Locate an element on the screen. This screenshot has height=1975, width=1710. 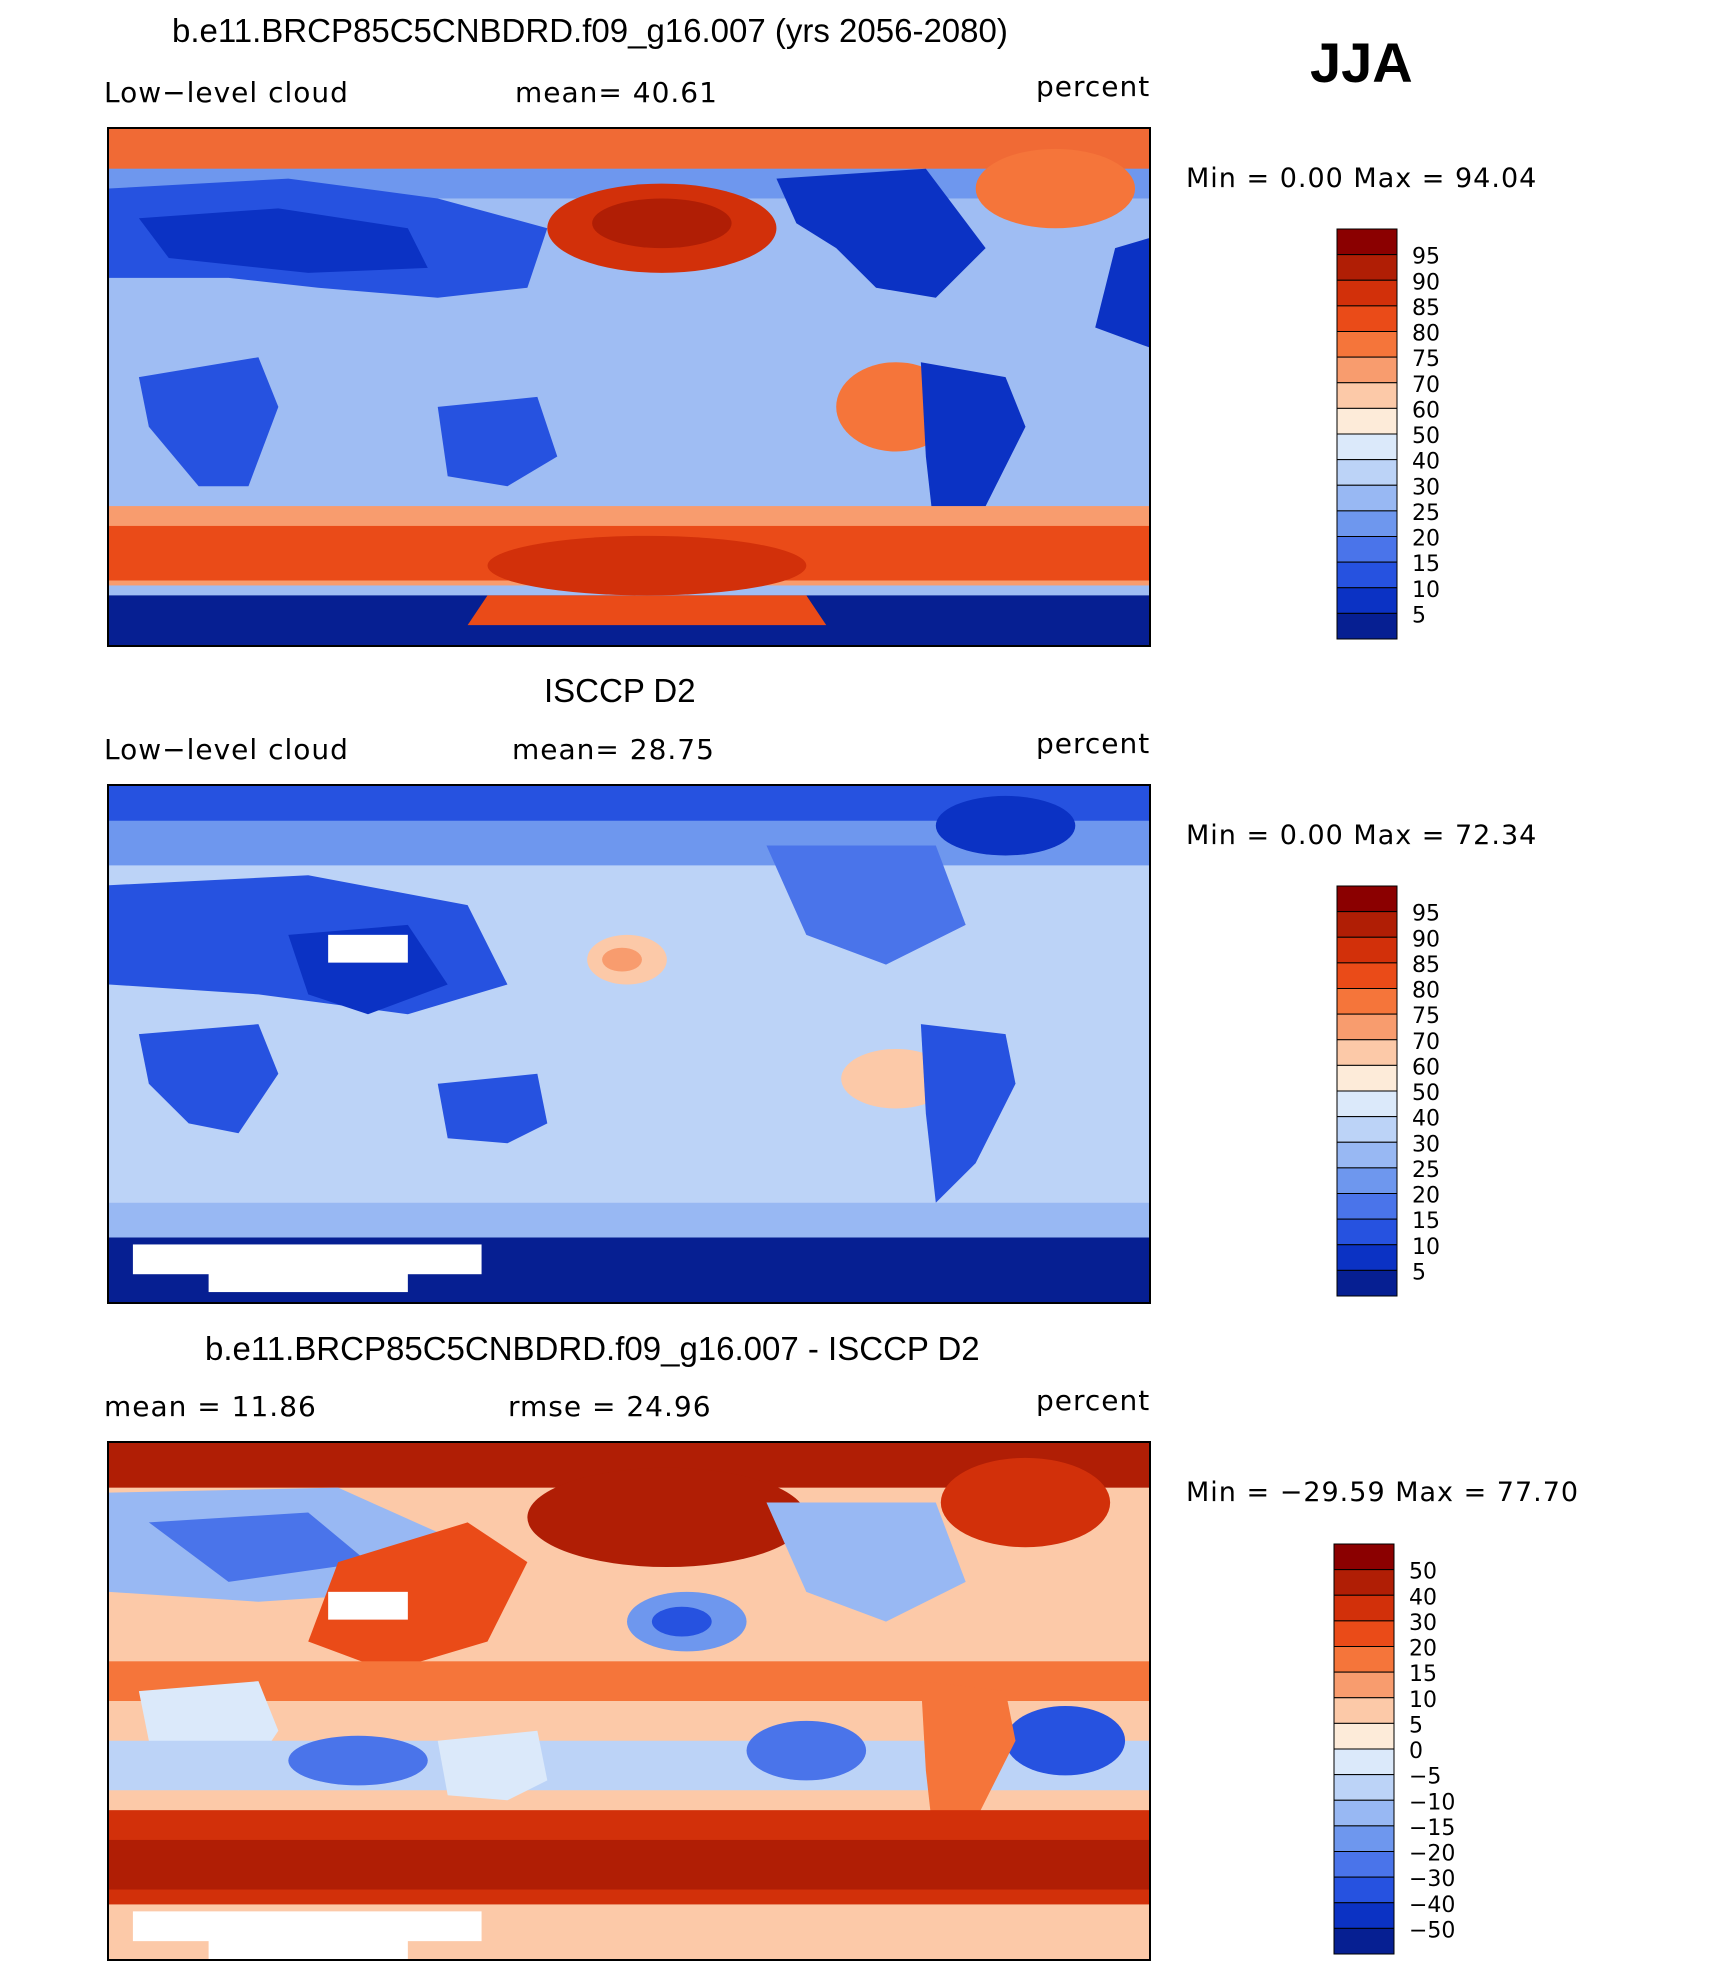
panel-2-units-label: percent is located at coordinates (1093, 743).